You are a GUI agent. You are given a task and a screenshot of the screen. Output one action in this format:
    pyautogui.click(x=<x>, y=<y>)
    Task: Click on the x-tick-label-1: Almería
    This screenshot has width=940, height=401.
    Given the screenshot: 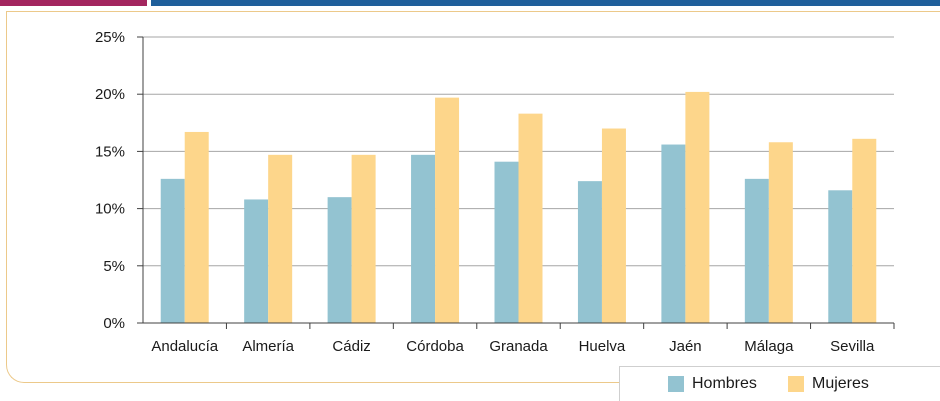 What is the action you would take?
    pyautogui.click(x=268, y=346)
    